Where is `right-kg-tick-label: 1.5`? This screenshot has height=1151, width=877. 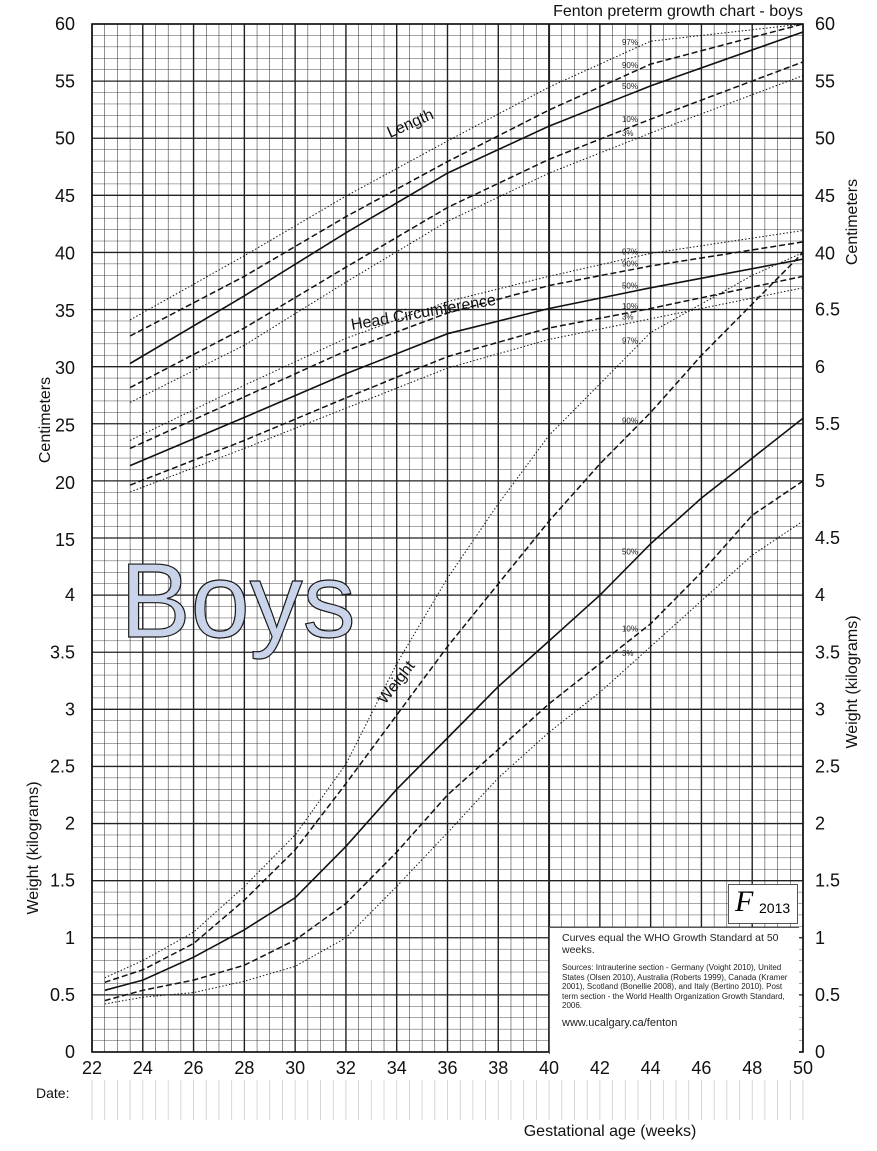
right-kg-tick-label: 1.5 is located at coordinates (827, 881).